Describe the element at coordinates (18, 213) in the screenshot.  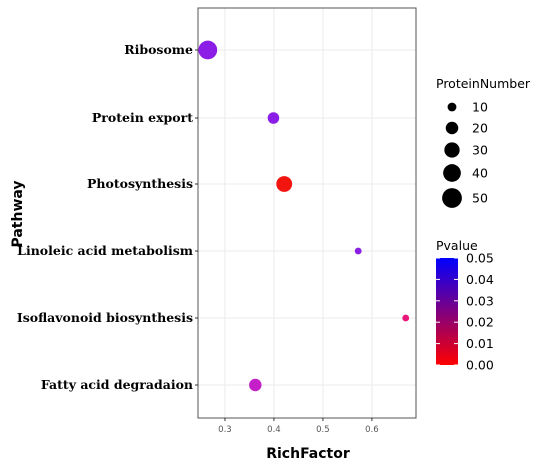
I see `y-axis-title: Pathway` at that location.